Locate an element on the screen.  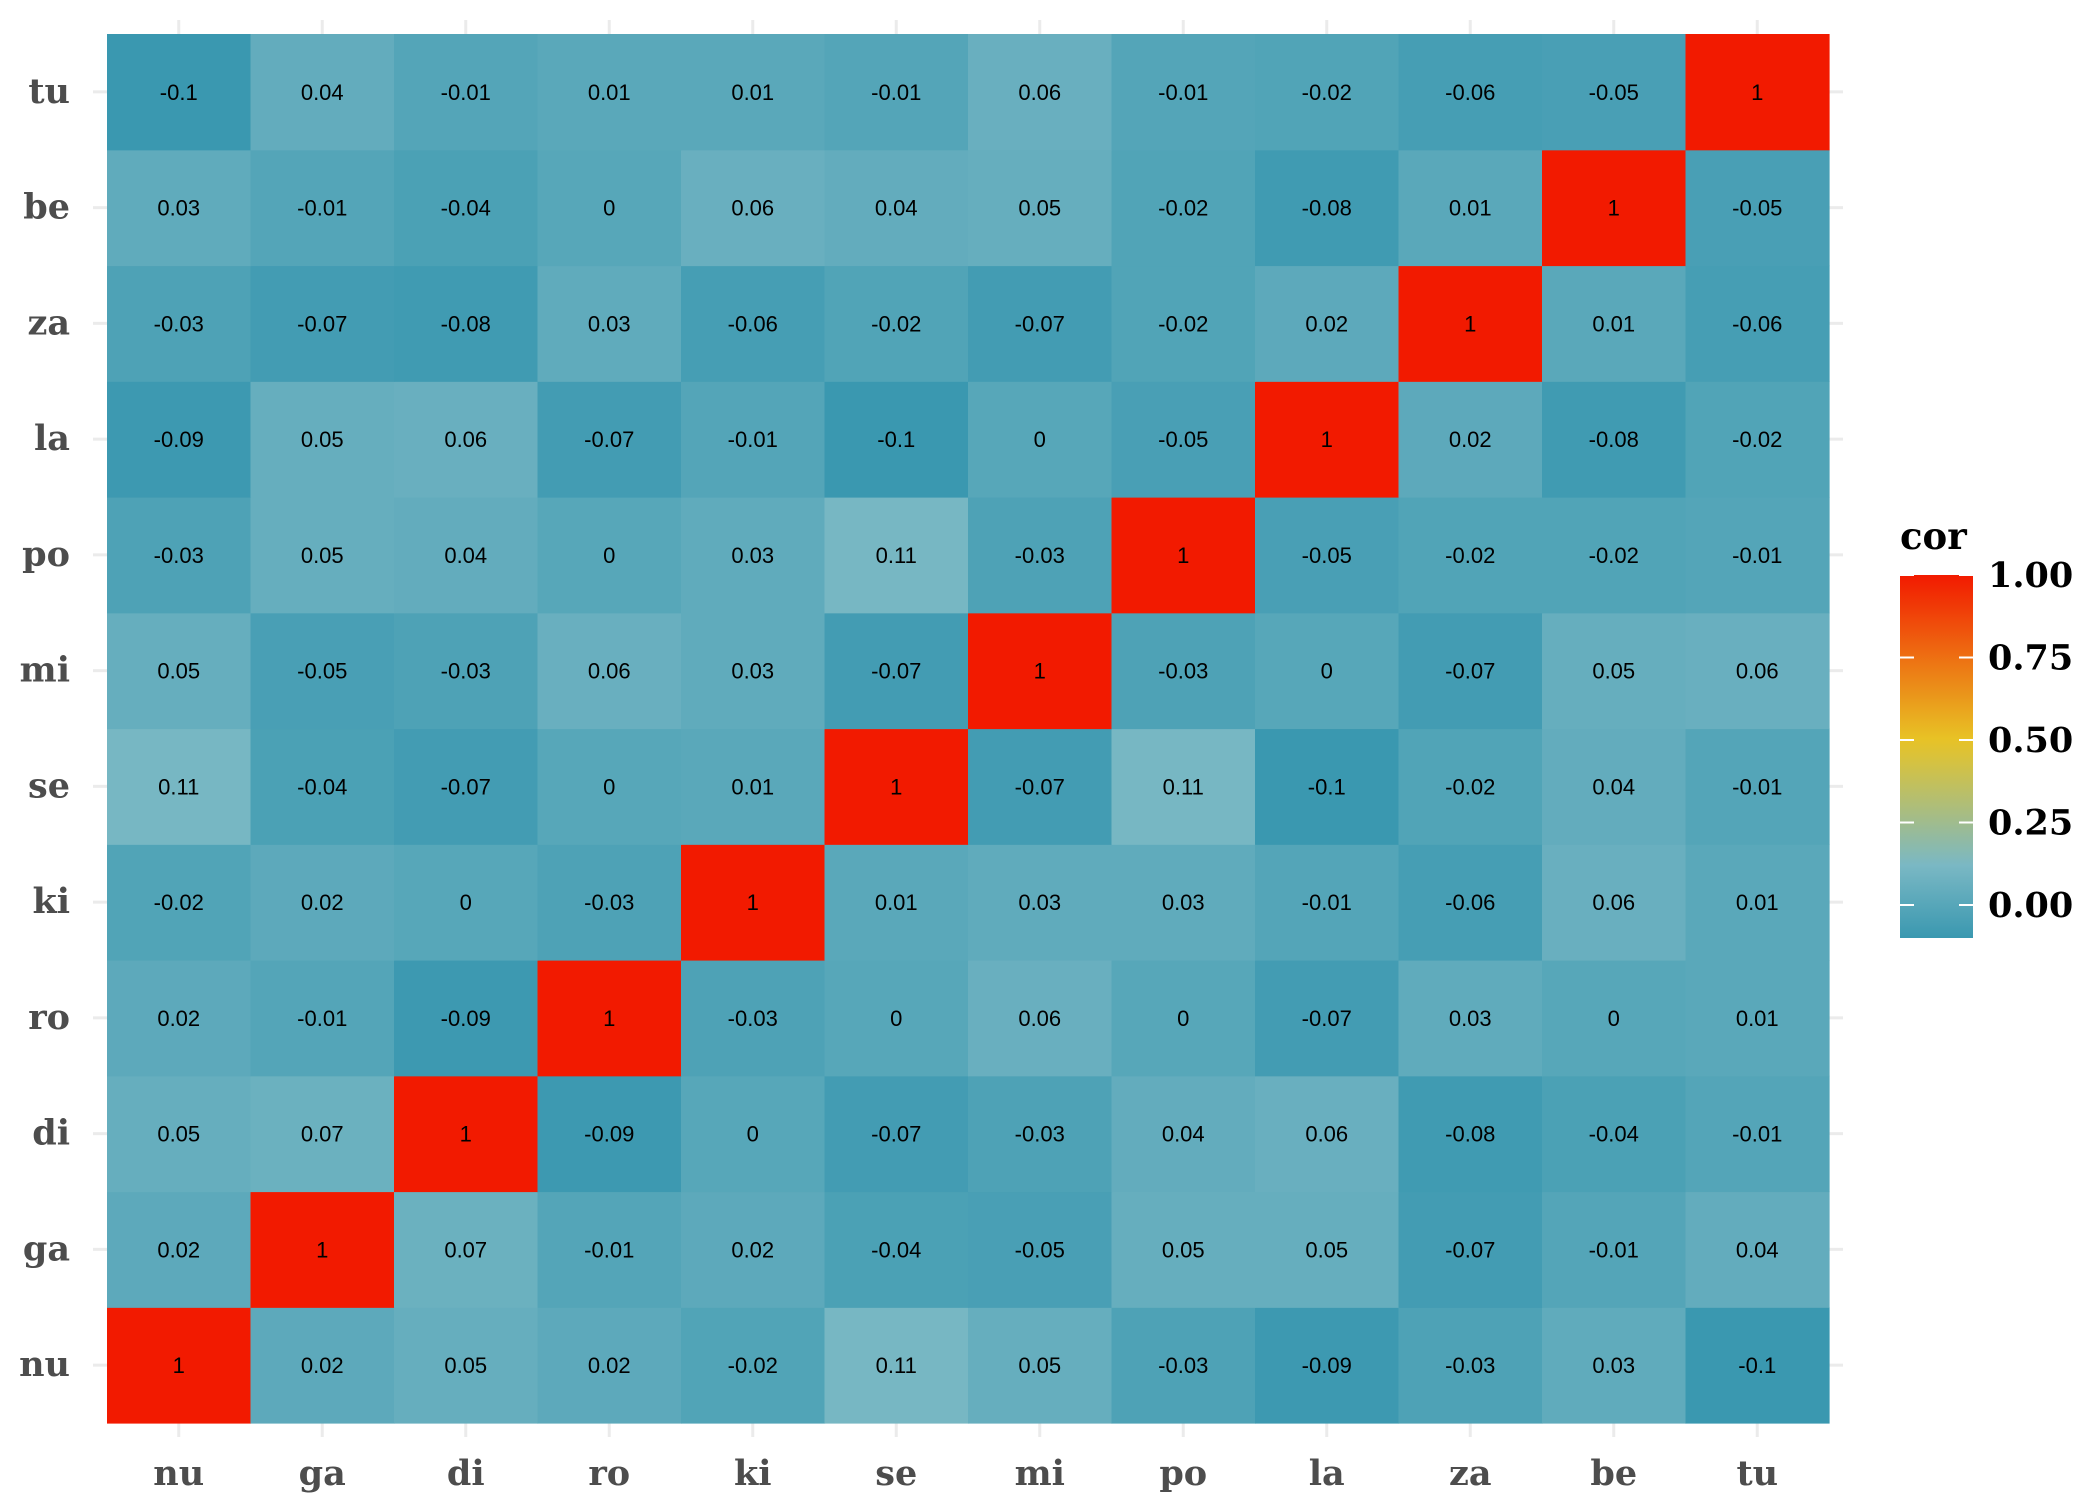
color-legend: cor 0.00 0.25 0.50 0.75 1.00 is located at coordinates (1986, 726).